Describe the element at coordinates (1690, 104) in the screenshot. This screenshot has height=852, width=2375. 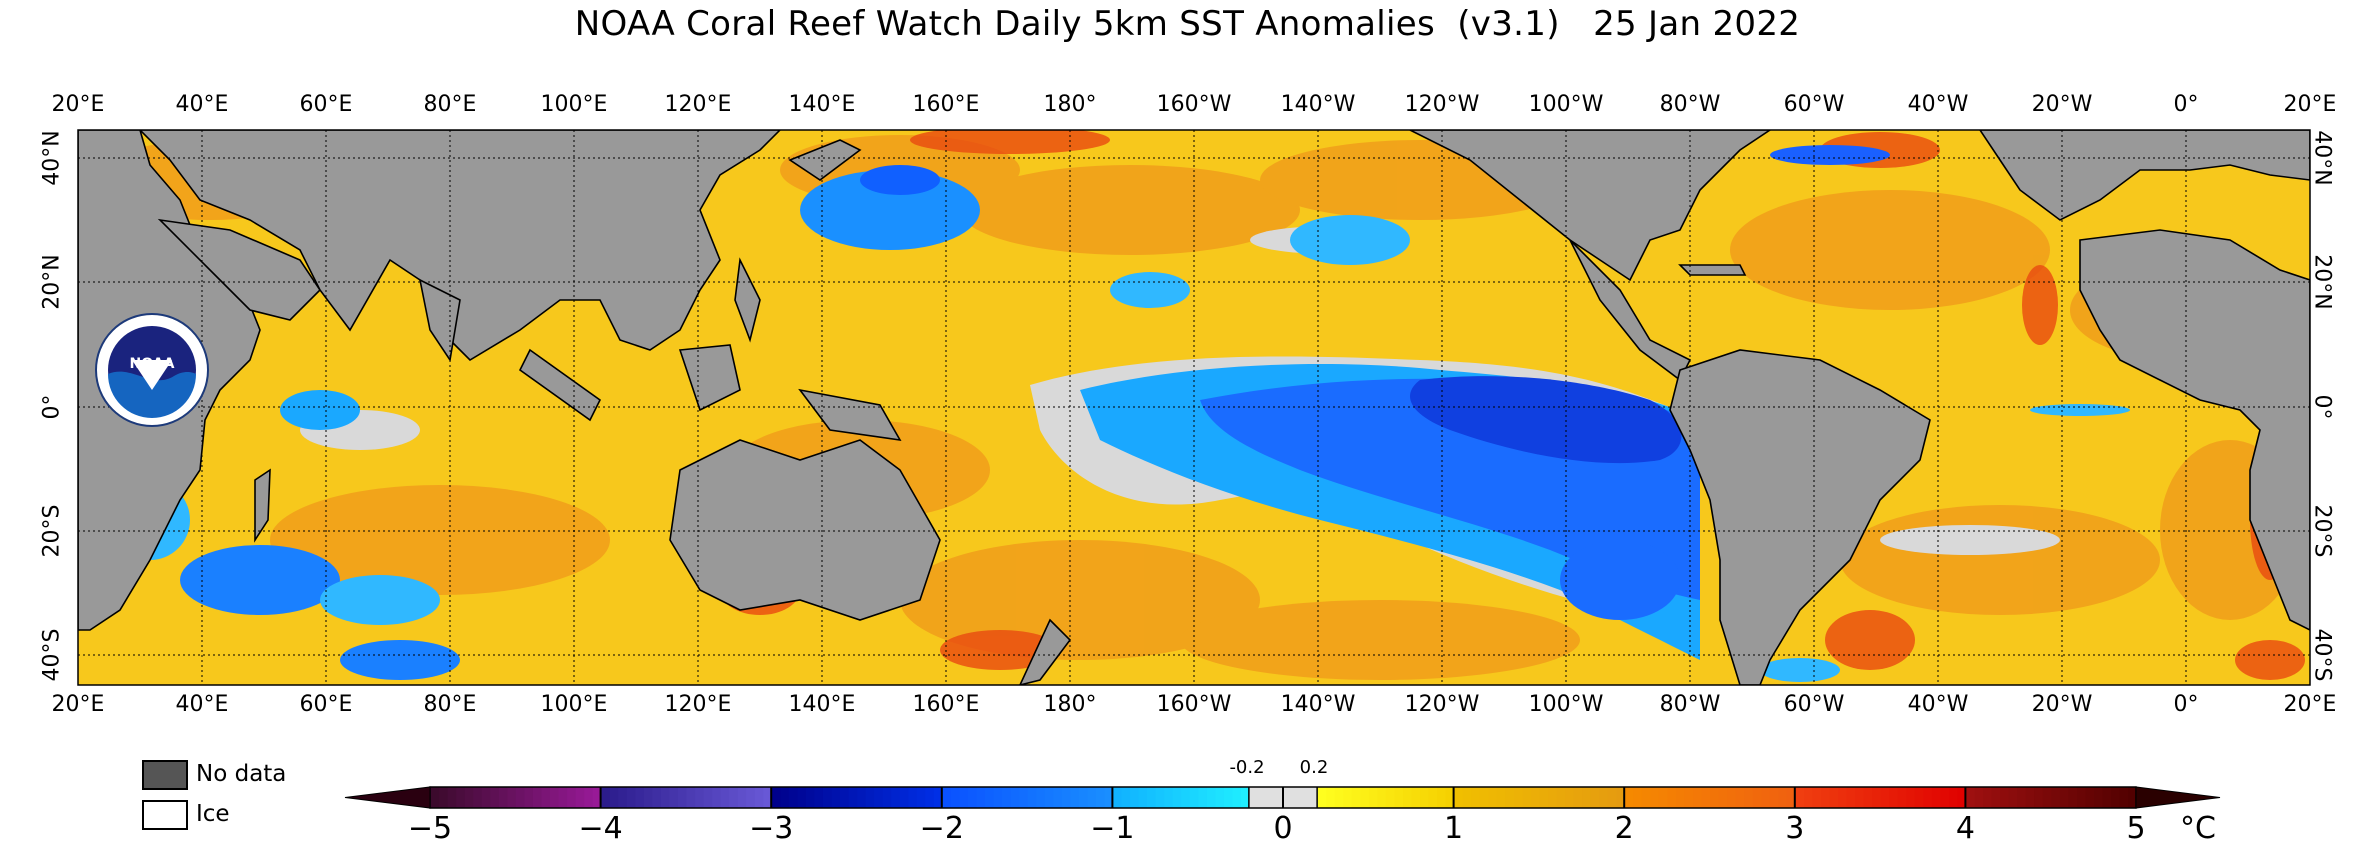
I see `top-lon-label: 80°W` at that location.